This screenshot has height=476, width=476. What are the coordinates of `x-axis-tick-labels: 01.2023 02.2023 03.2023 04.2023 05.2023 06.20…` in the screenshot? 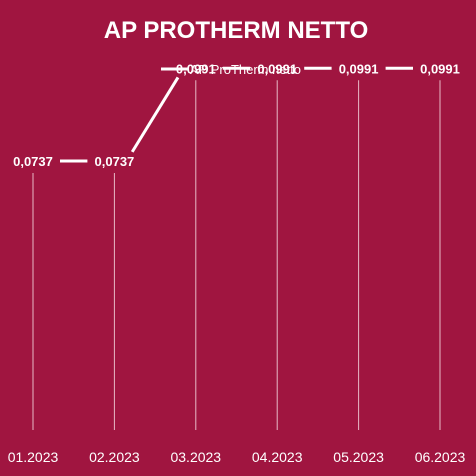 It's located at (237, 457).